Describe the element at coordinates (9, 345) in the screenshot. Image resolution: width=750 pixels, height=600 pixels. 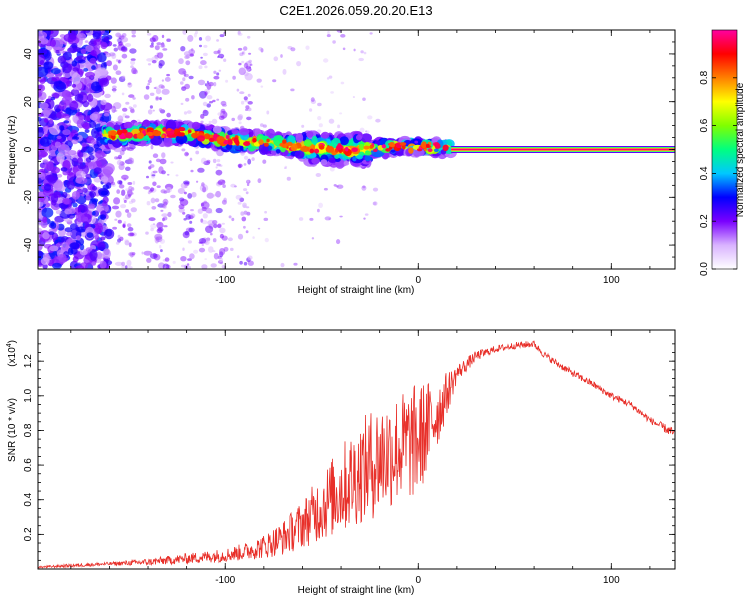
I see `snr-multiplier-exp: 4` at that location.